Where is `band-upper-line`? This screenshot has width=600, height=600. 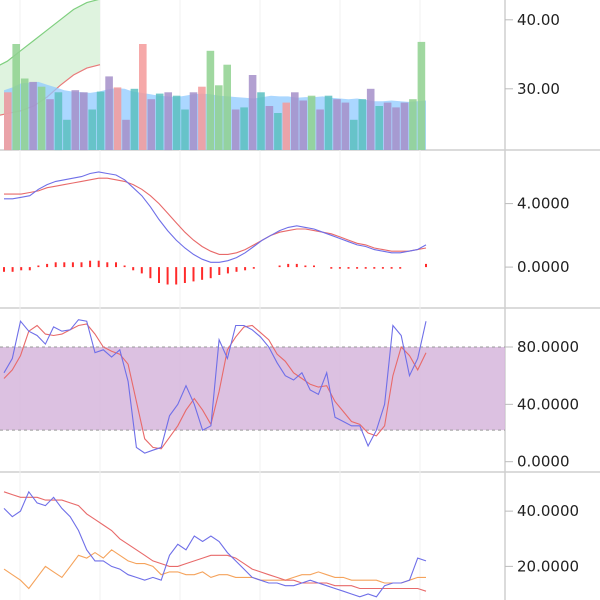 band-upper-line is located at coordinates (49, 33).